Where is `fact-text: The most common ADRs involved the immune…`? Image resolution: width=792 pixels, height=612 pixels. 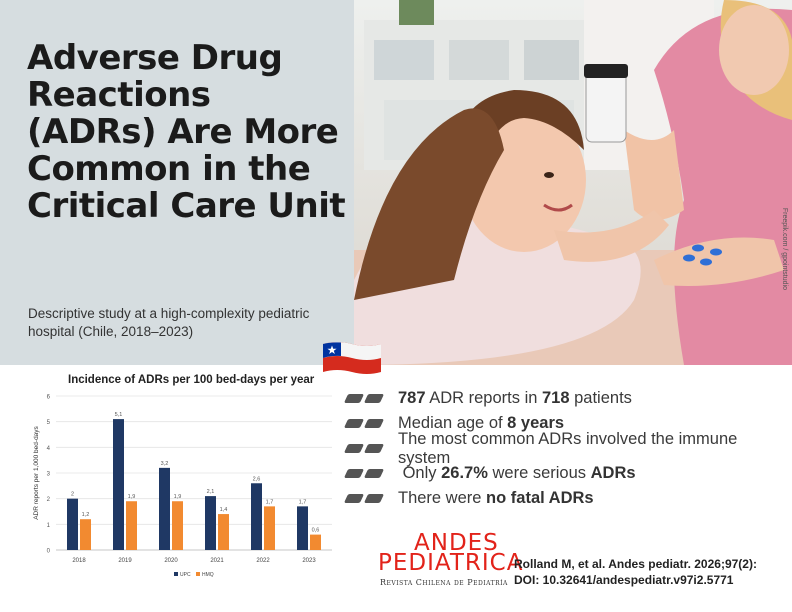 fact-text: The most common ADRs involved the immune… is located at coordinates (568, 448).